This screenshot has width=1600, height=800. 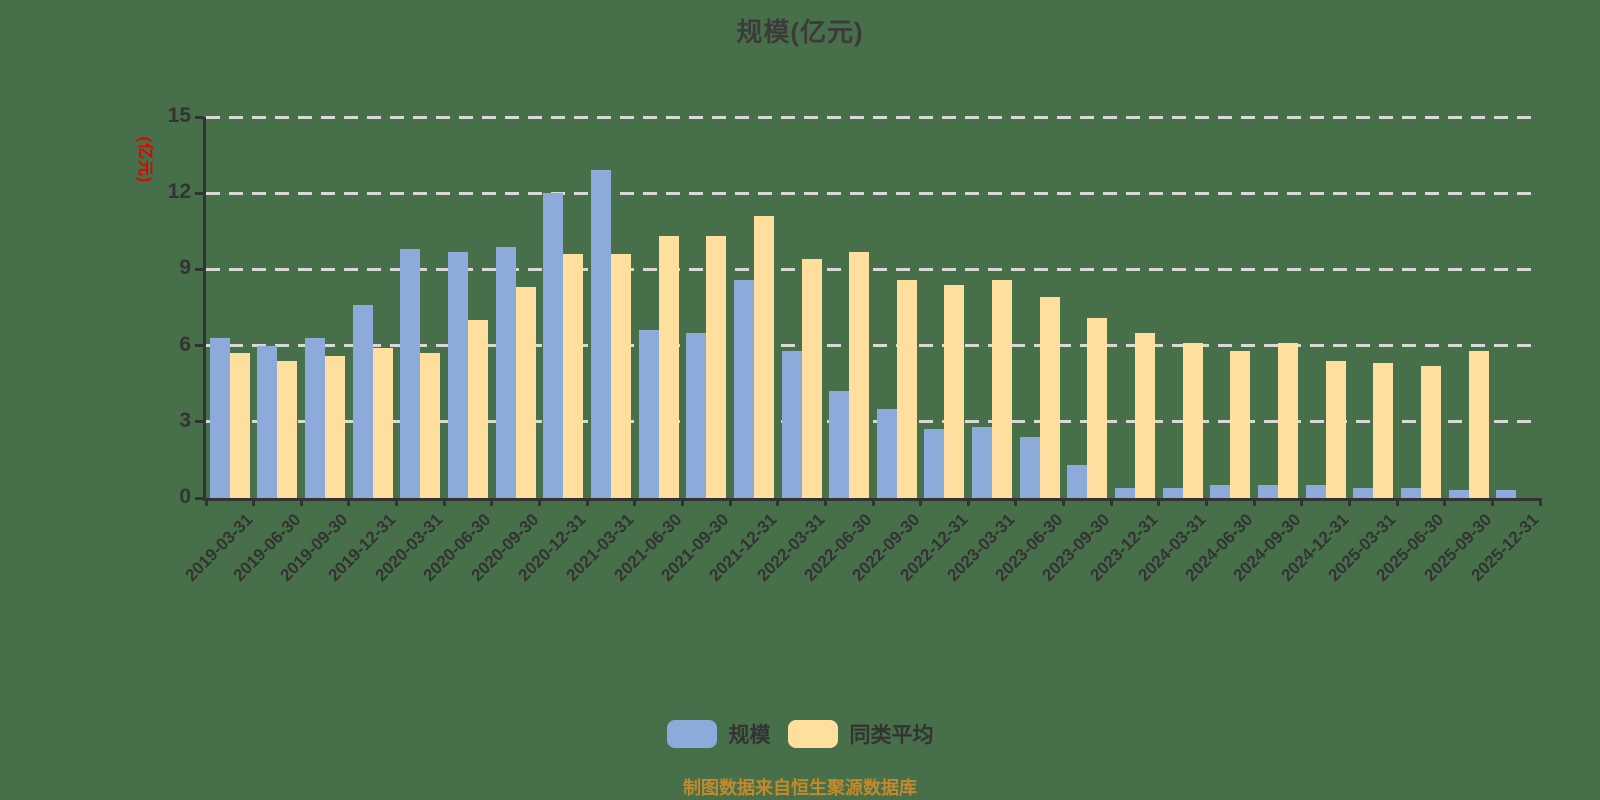 What do you see at coordinates (185, 268) in the screenshot?
I see `y-tick-label: 9` at bounding box center [185, 268].